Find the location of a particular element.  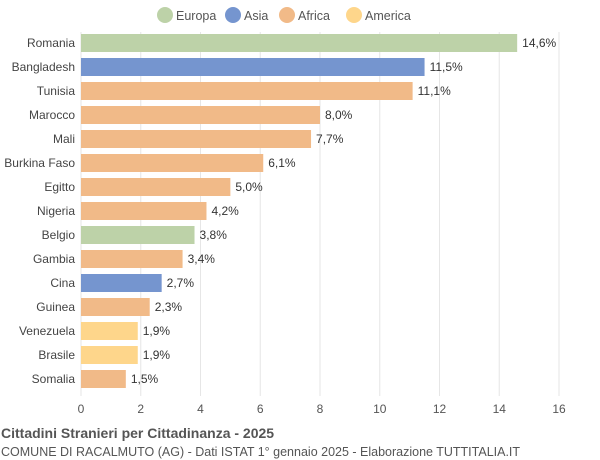

data-label: 6,1% is located at coordinates (282, 163).